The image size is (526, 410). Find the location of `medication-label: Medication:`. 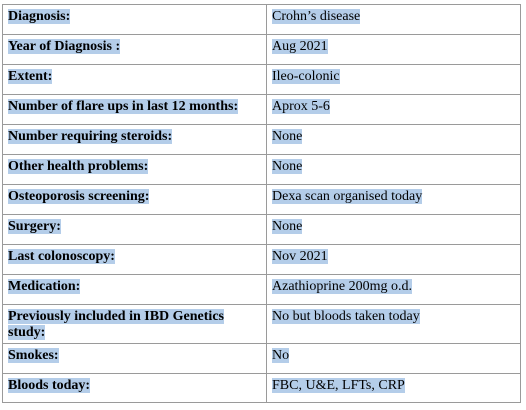

medication-label: Medication: is located at coordinates (44, 286).